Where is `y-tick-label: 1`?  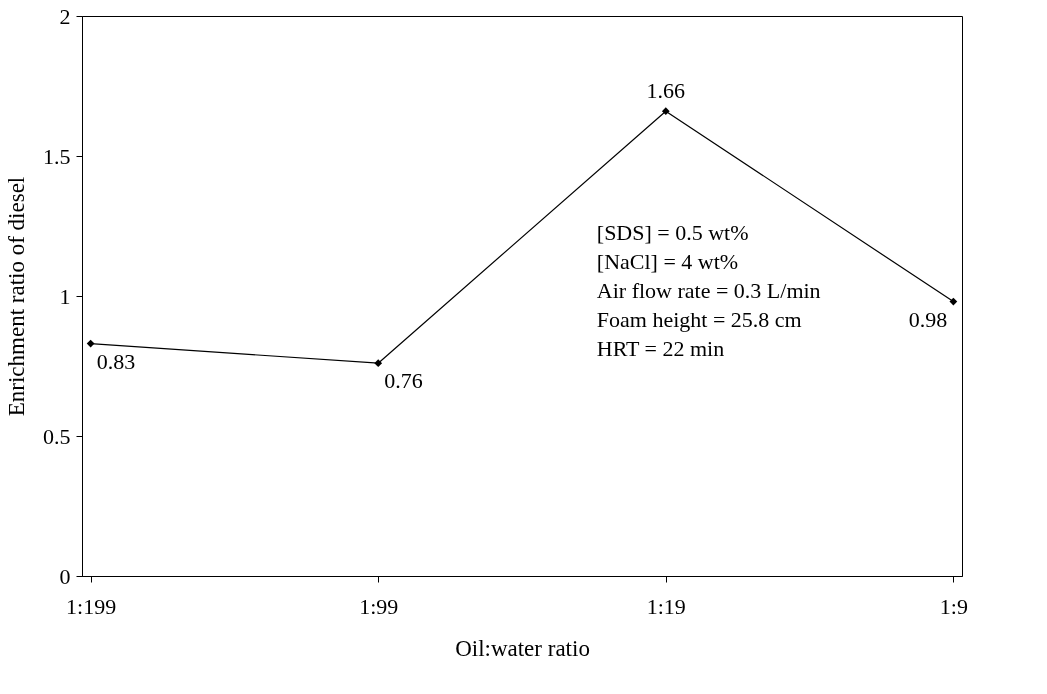 y-tick-label: 1 is located at coordinates (65, 296).